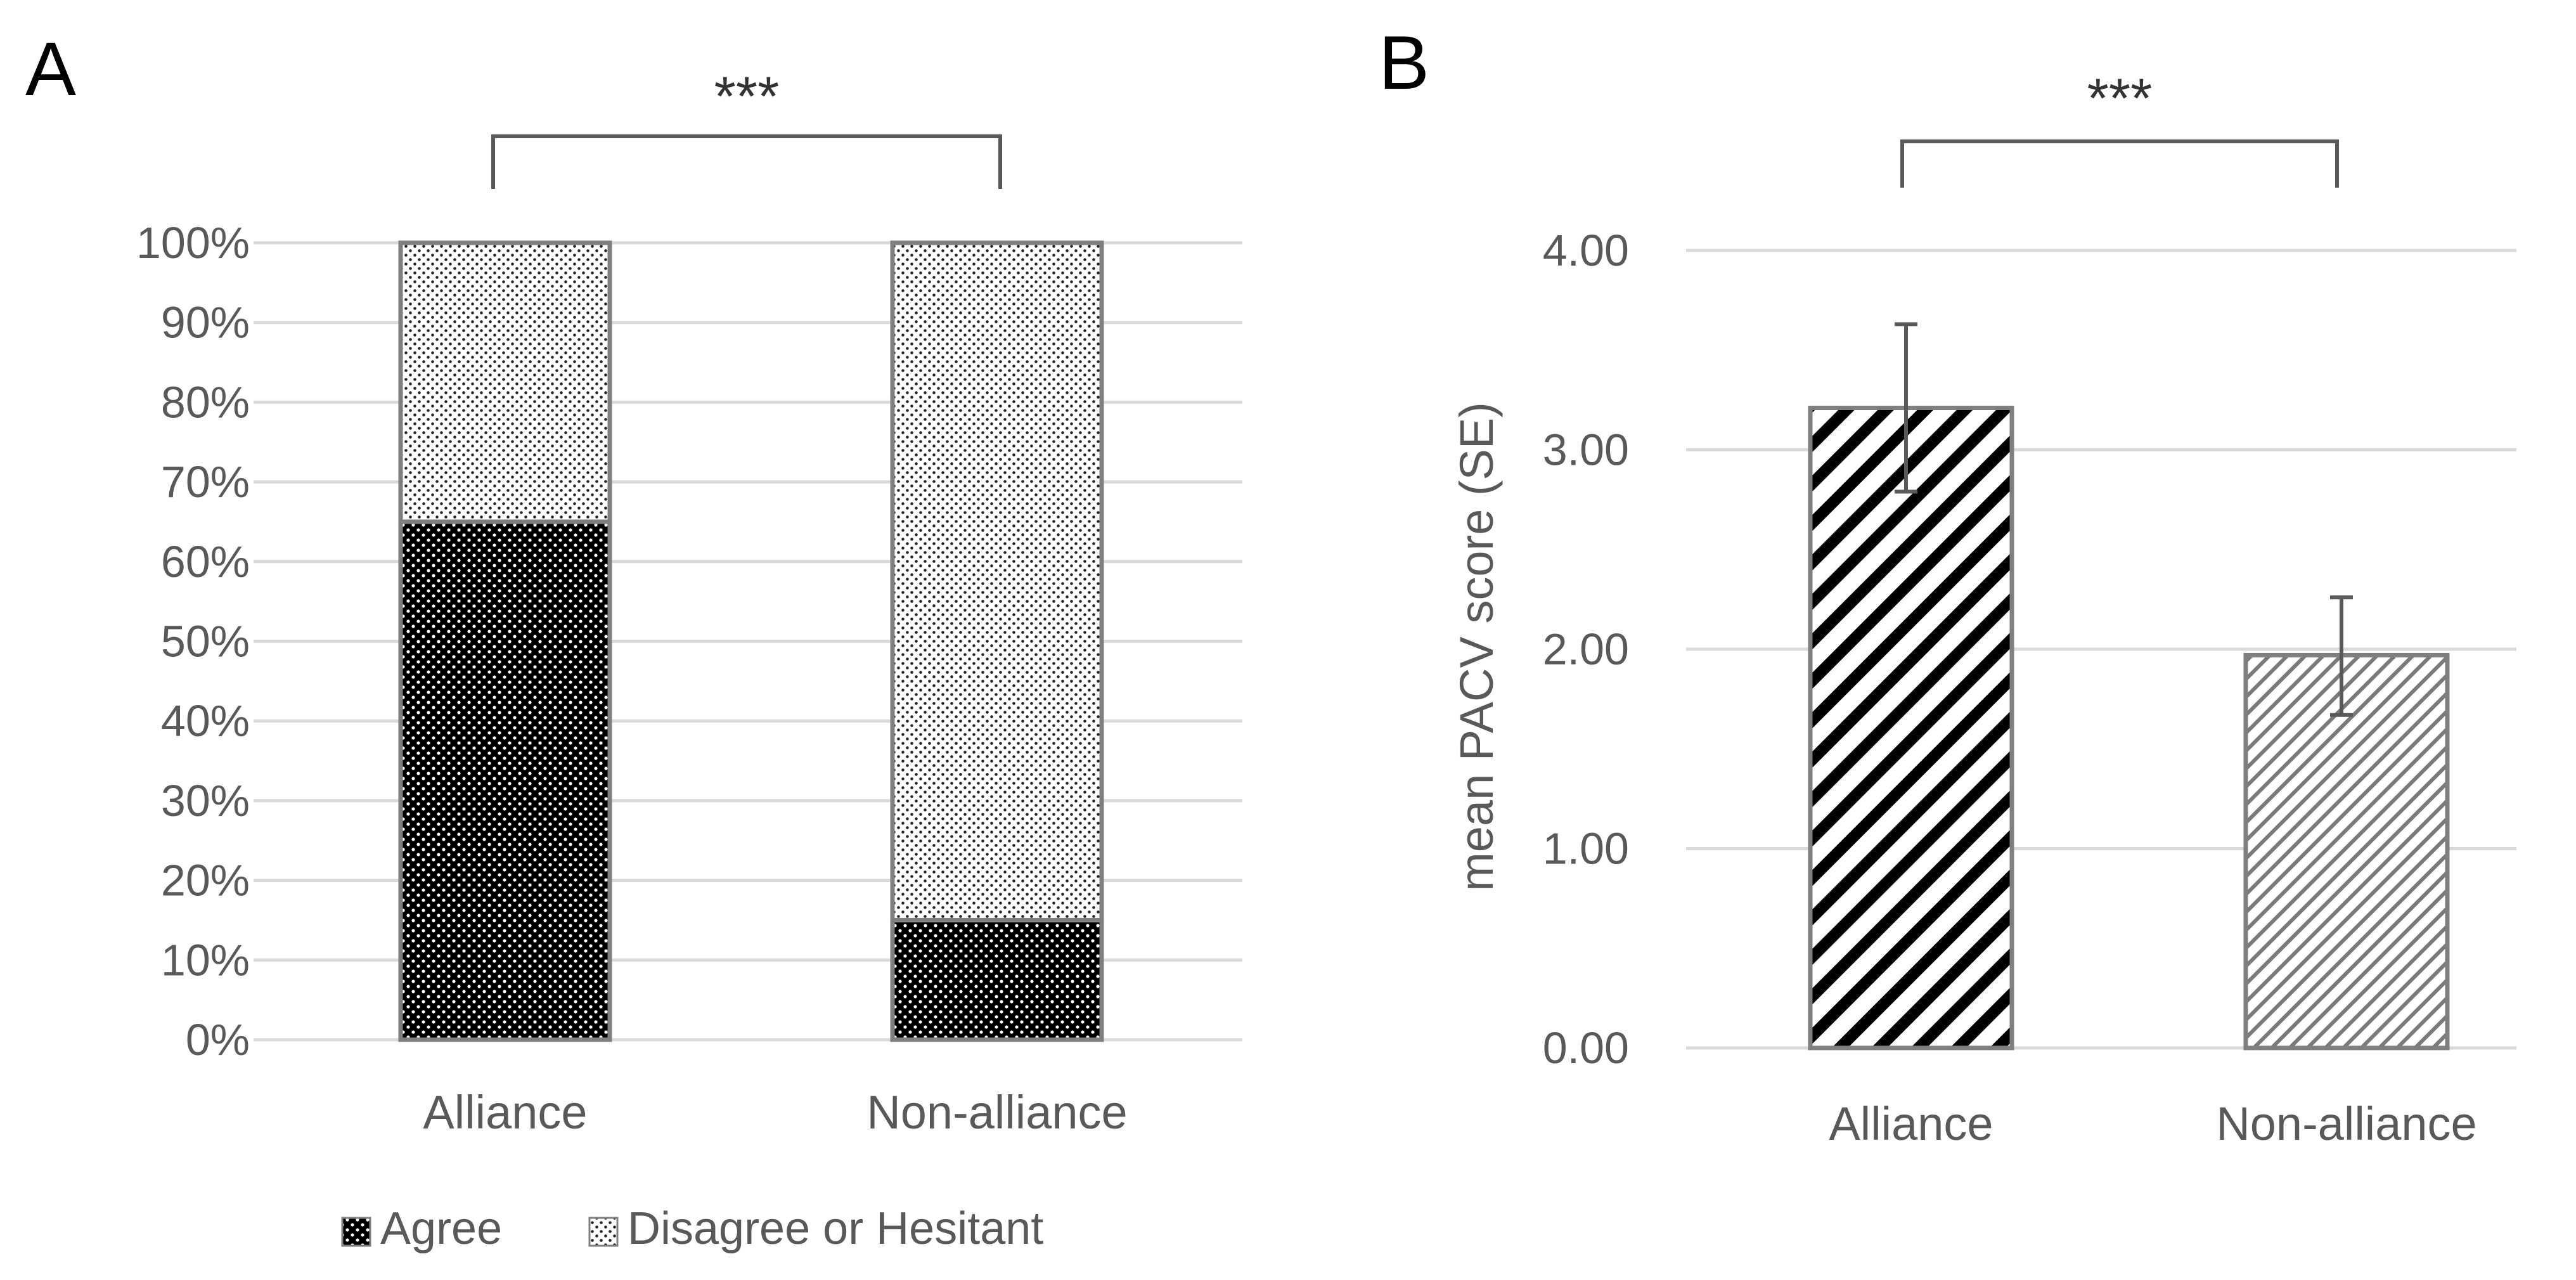 Image resolution: width=2576 pixels, height=1280 pixels. I want to click on panel-b-y-tick-labels: 0.00 1.00 2.00 3.00 4.00, so click(1586, 649).